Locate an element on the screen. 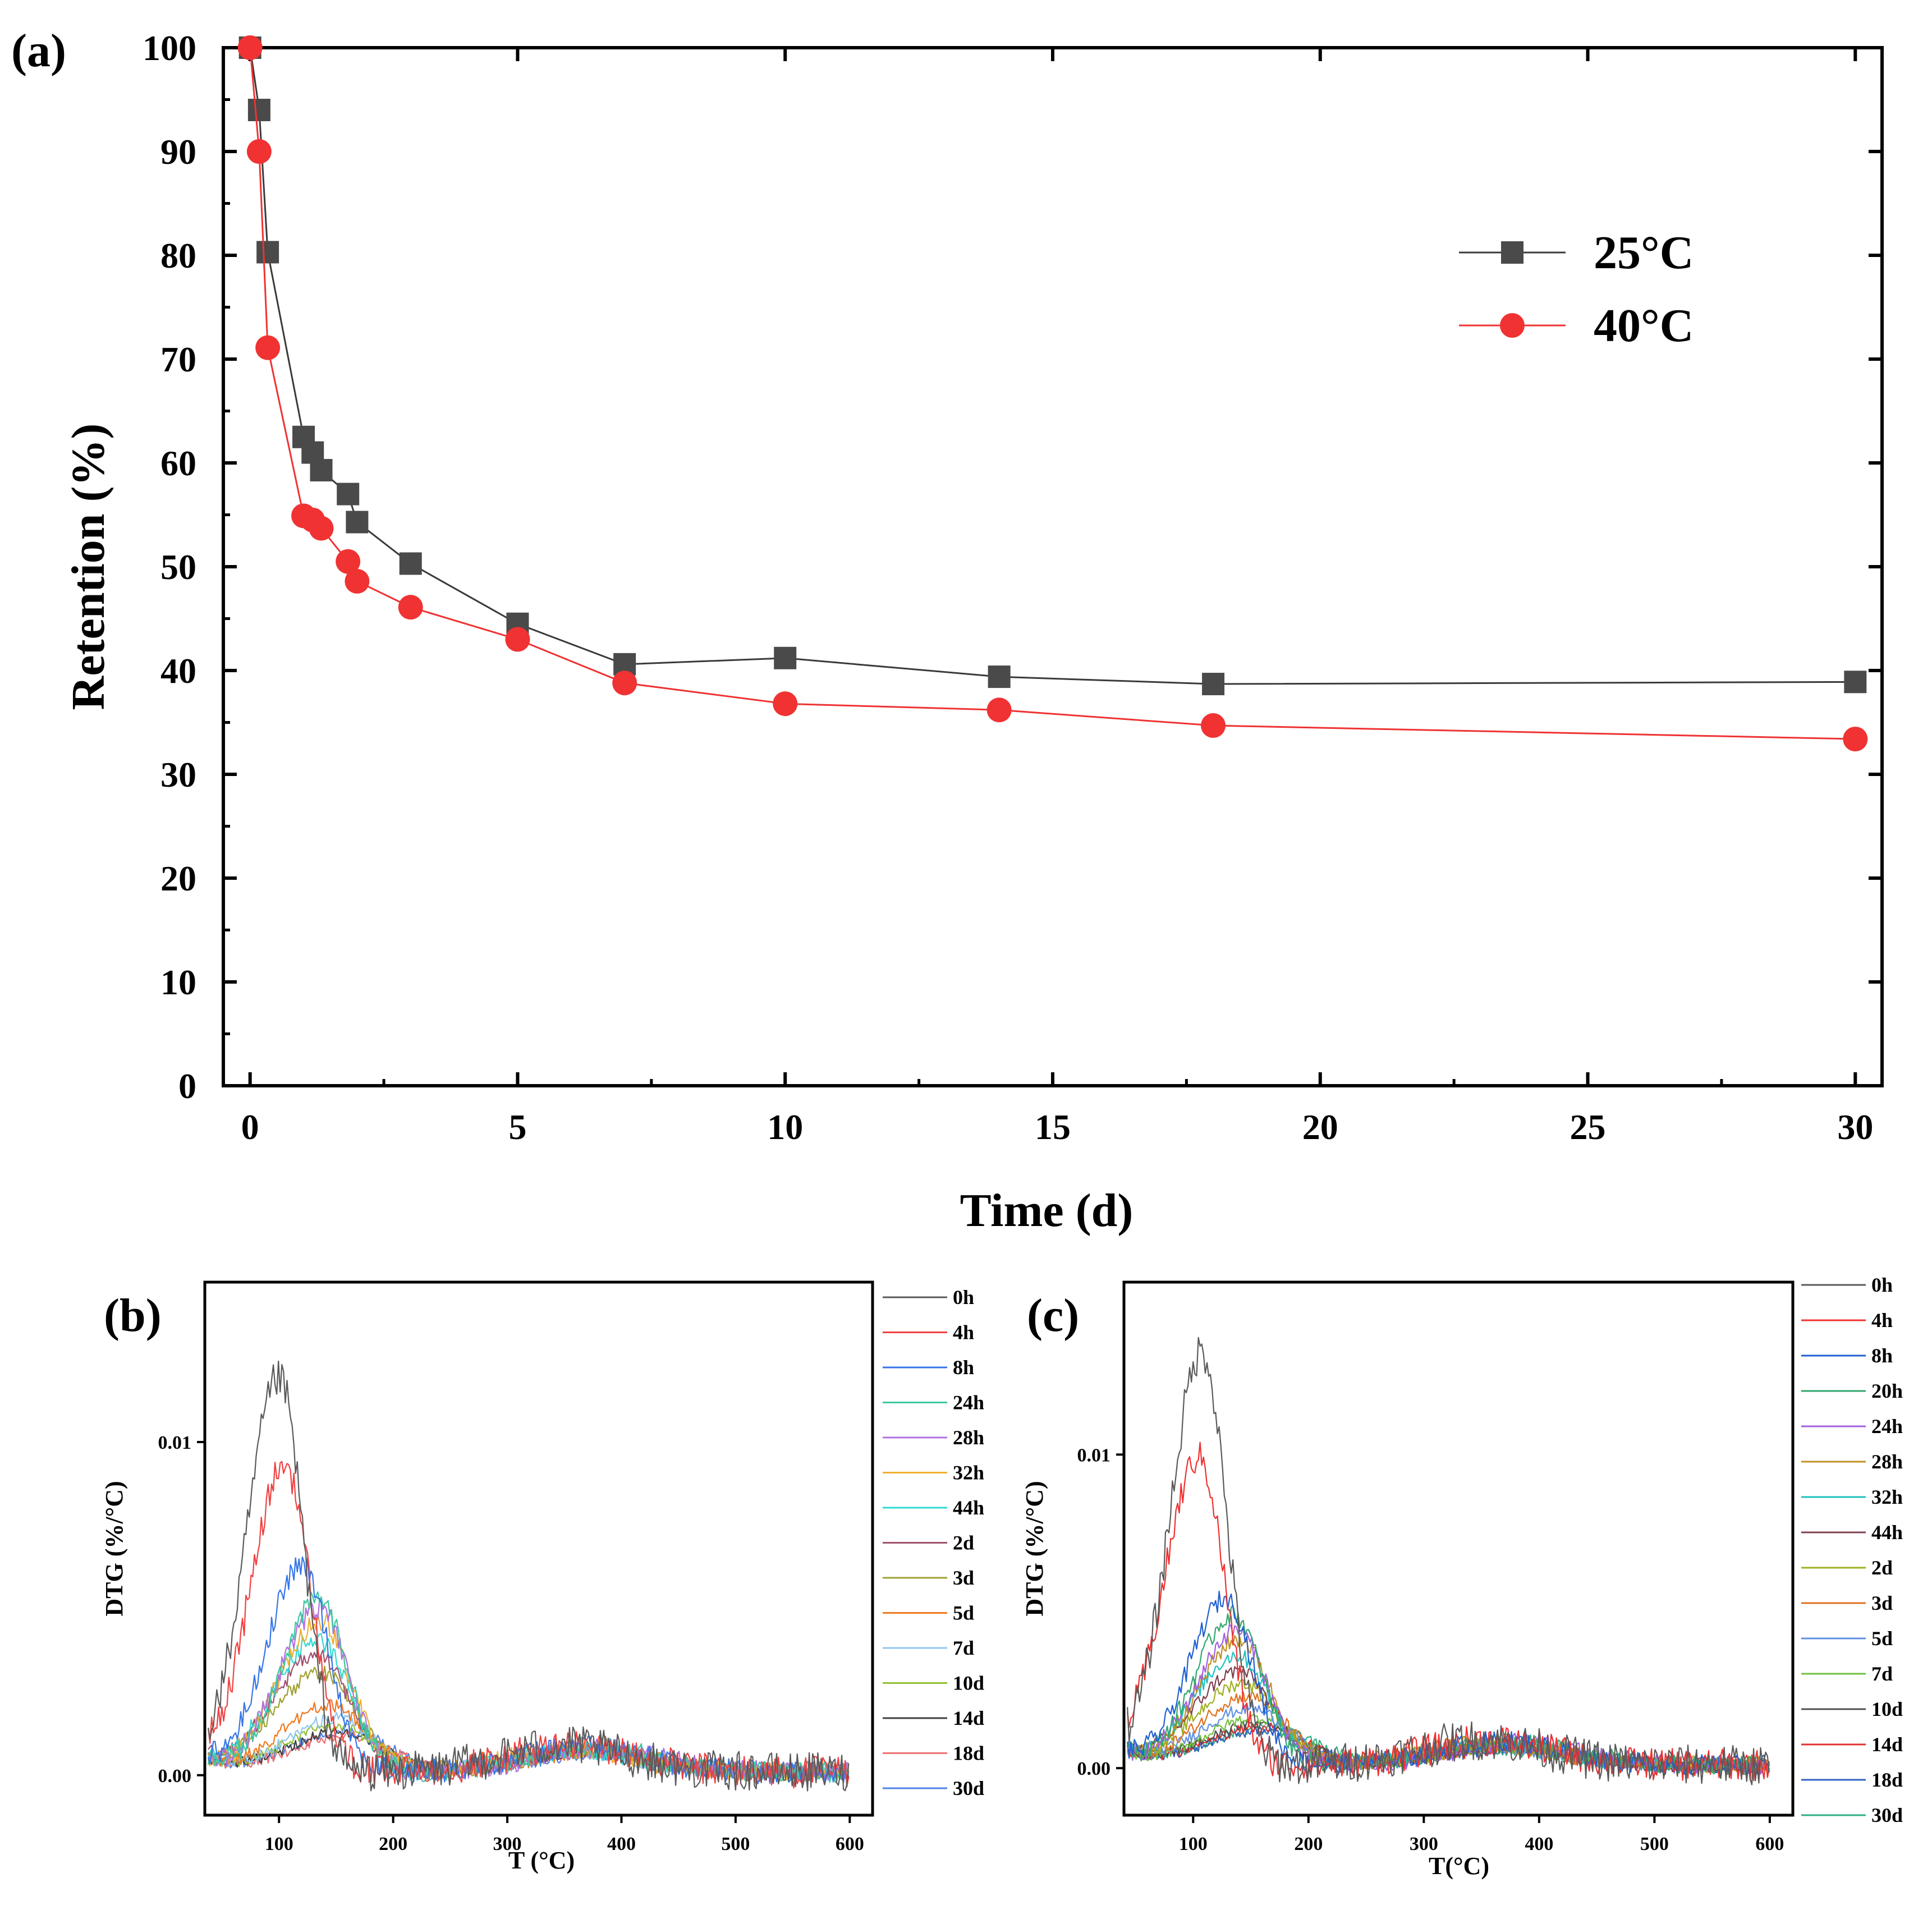 This screenshot has height=1910, width=1932. panel-label-b: (b) is located at coordinates (133, 1315).